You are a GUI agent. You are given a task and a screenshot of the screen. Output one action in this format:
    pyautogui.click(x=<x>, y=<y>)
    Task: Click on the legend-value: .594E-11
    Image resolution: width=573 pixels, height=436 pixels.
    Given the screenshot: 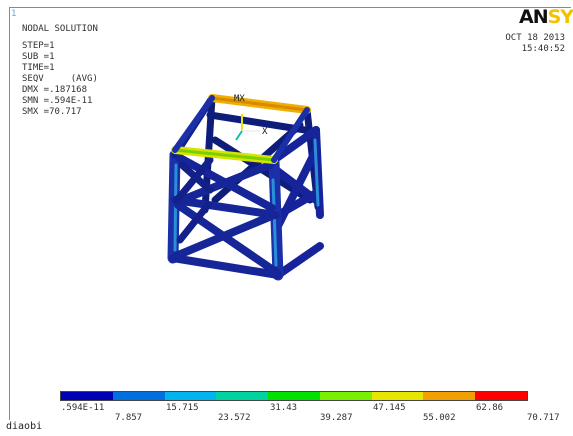 What is the action you would take?
    pyautogui.click(x=83, y=408)
    